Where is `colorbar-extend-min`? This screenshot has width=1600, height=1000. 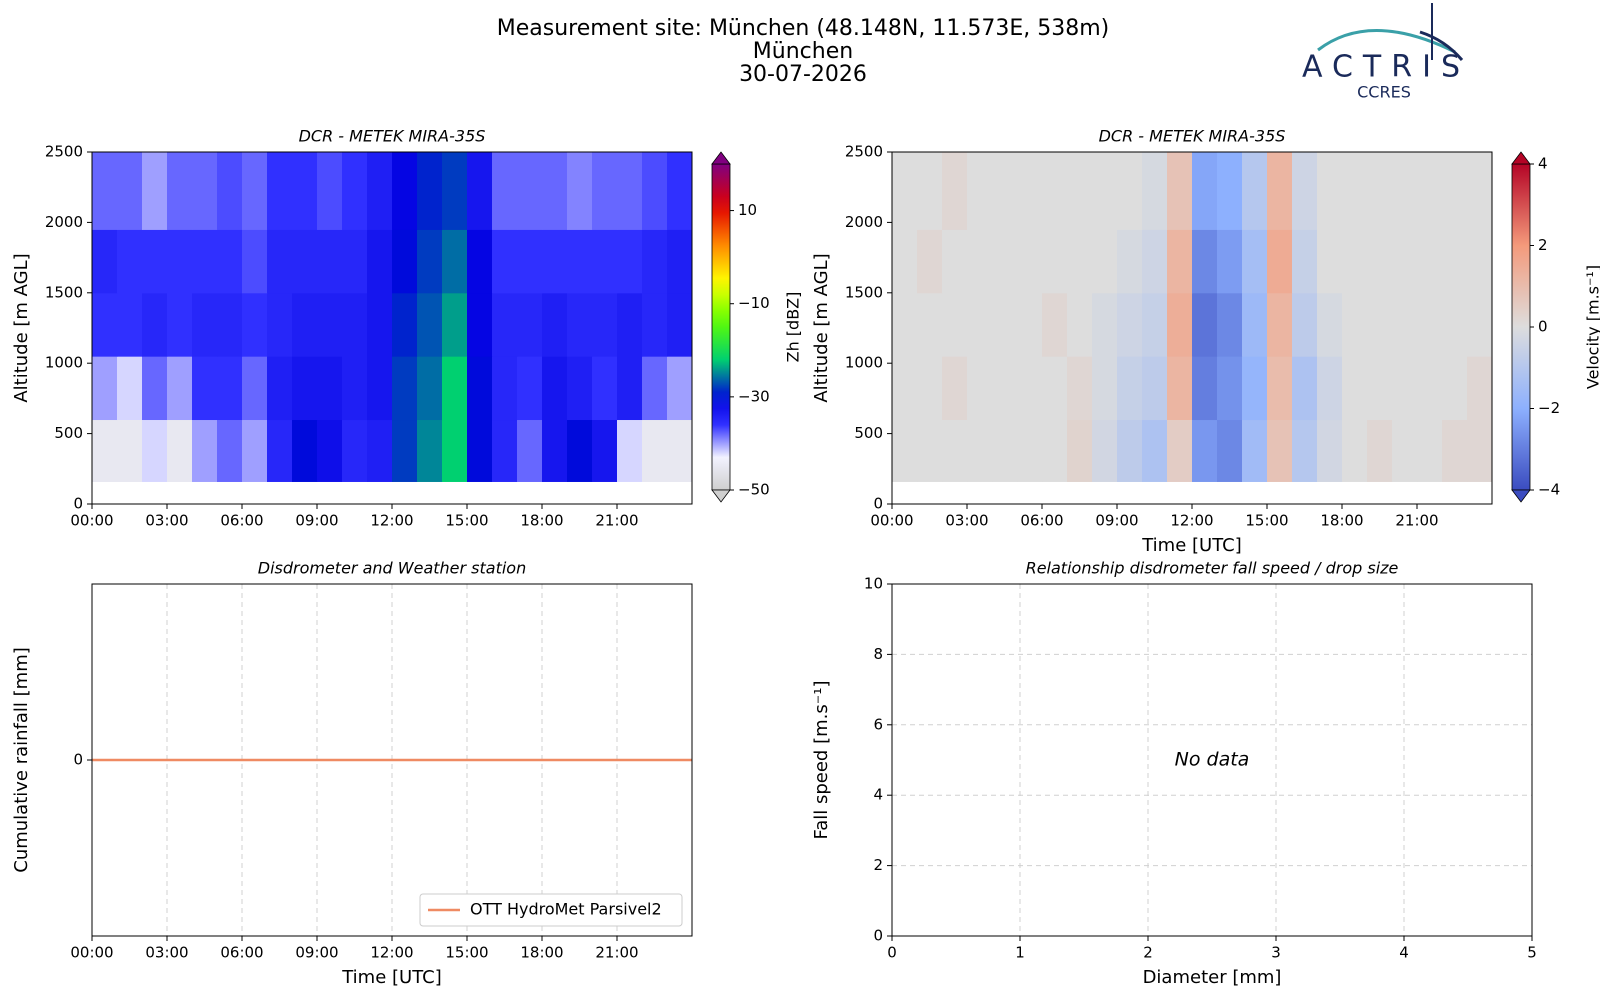
colorbar-extend-min is located at coordinates (721, 496).